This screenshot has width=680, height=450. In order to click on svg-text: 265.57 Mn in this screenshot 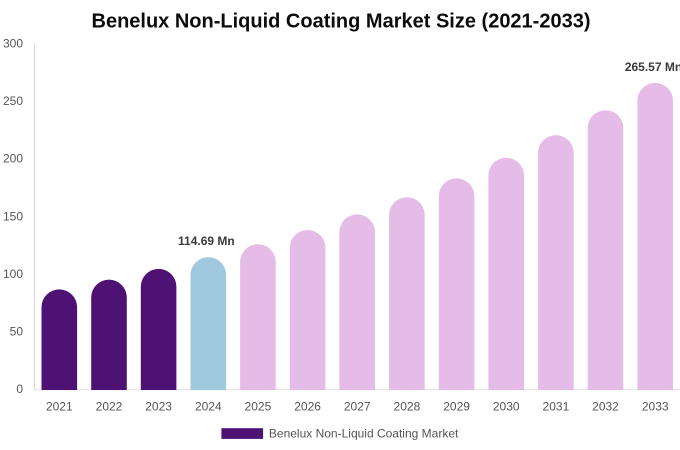, I will do `click(652, 67)`.